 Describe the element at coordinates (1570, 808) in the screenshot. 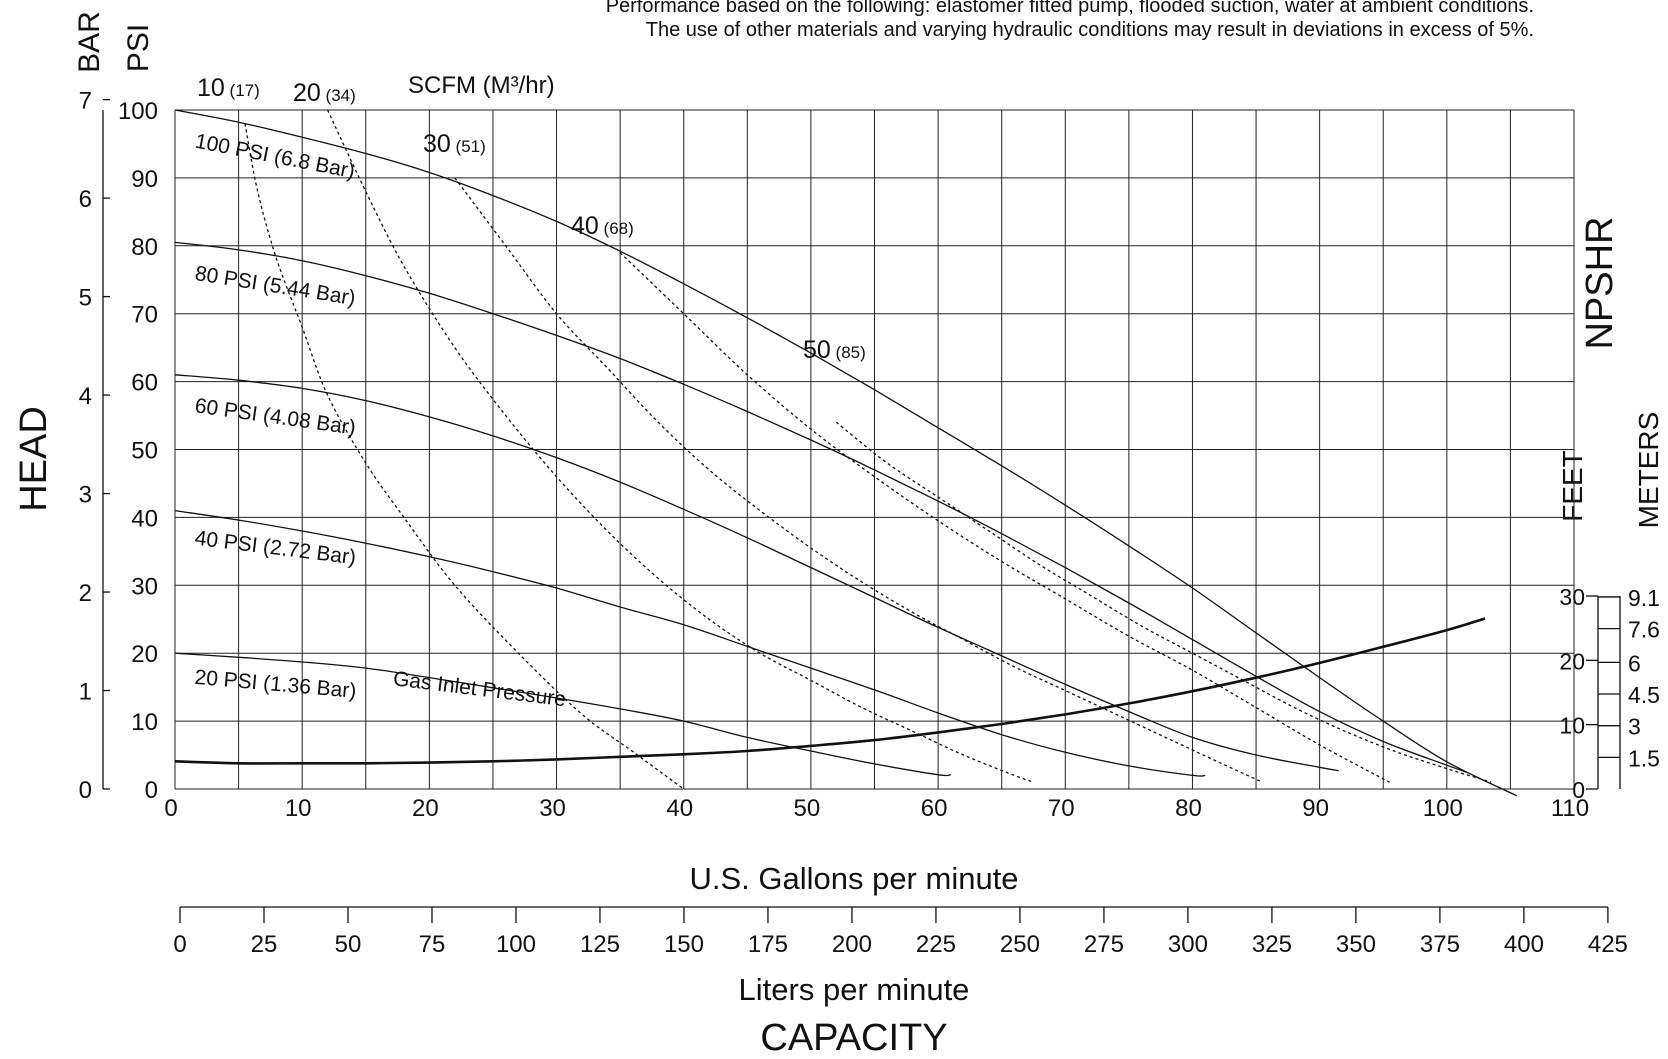

I see `gpm-tick-label: 110` at that location.